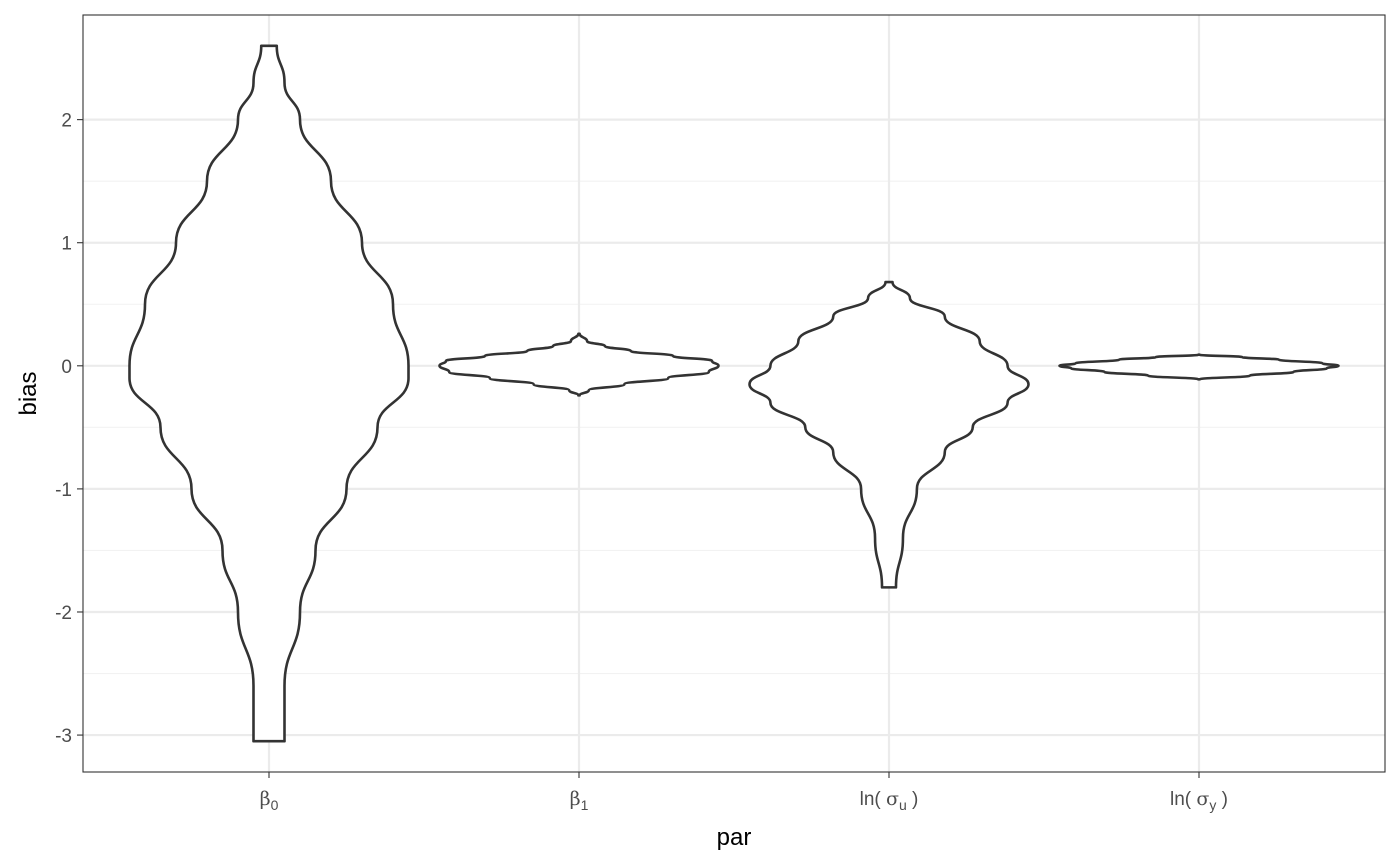 The width and height of the screenshot is (1400, 865). Describe the element at coordinates (579, 800) in the screenshot. I see `x-tick-label: β1` at that location.